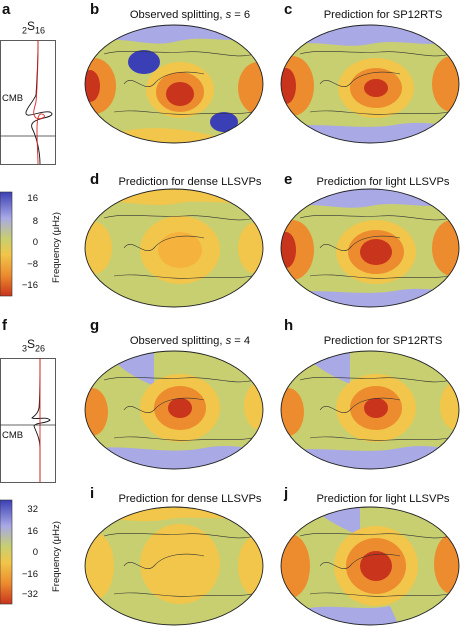 This screenshot has width=474, height=630. What do you see at coordinates (56, 556) in the screenshot?
I see `colorbar-bottom-axis-label: Frequency (μHz)` at bounding box center [56, 556].